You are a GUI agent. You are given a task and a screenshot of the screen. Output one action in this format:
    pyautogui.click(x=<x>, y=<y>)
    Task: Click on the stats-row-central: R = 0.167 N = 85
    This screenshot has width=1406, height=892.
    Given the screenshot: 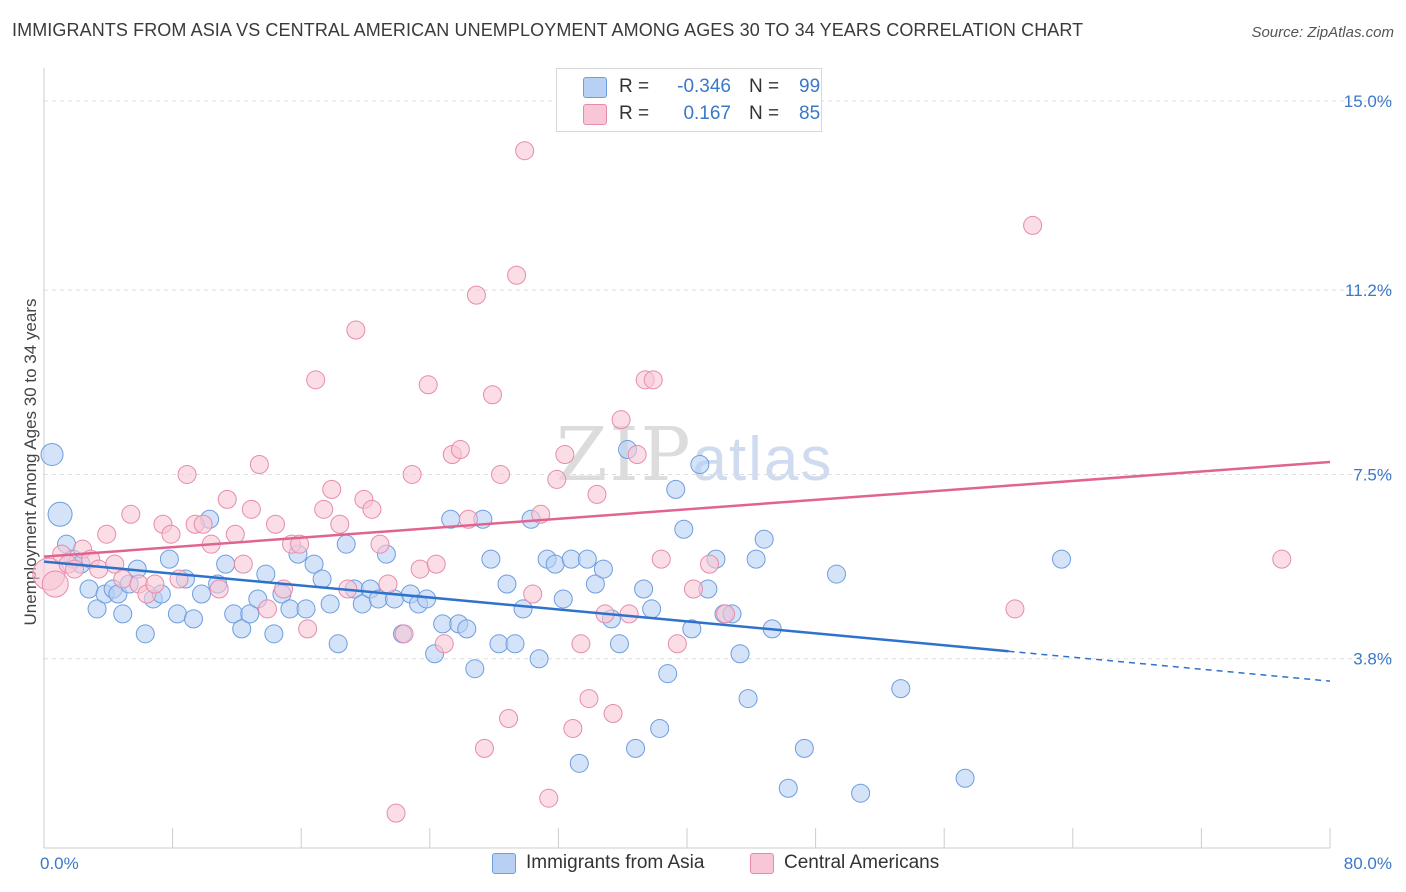 What is the action you would take?
    pyautogui.click(x=688, y=114)
    